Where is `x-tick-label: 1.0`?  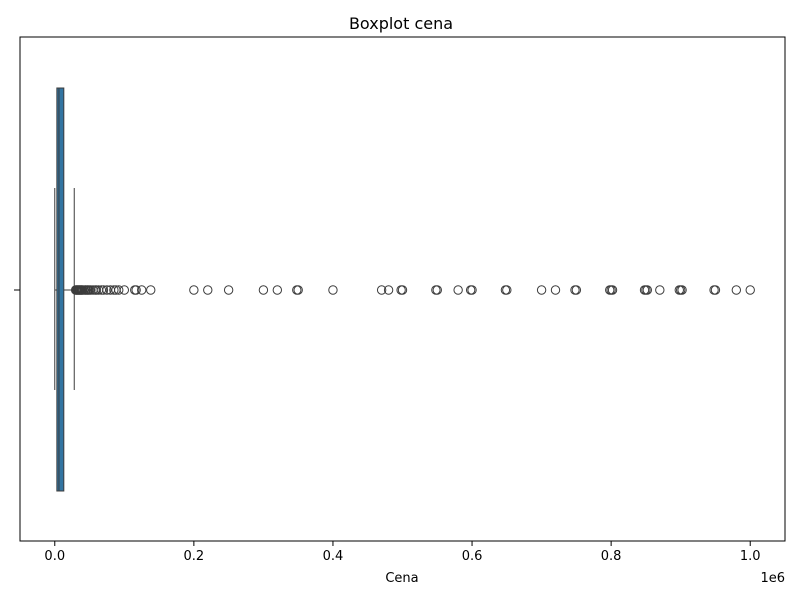
x-tick-label: 1.0 is located at coordinates (750, 556).